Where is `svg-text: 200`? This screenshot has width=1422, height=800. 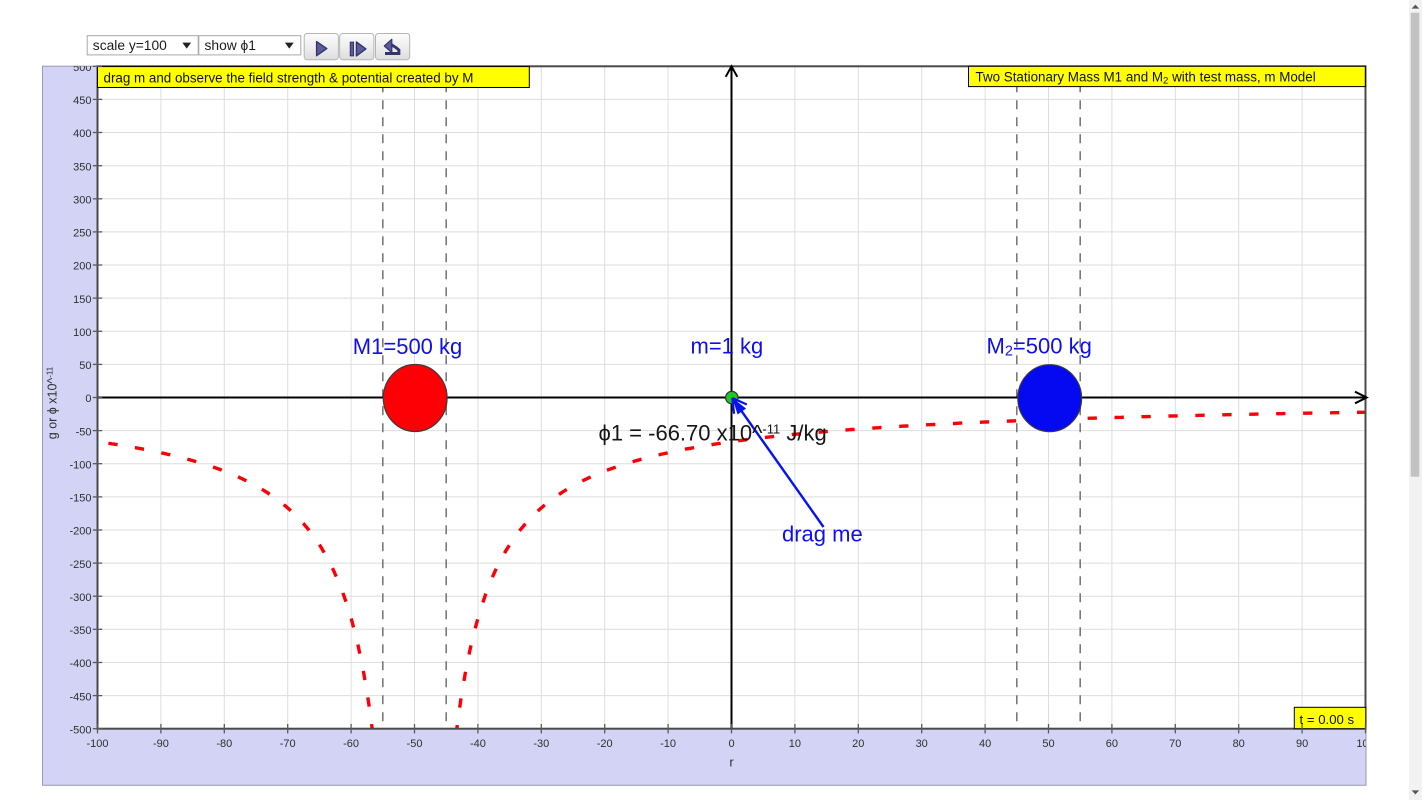 svg-text: 200 is located at coordinates (82, 267).